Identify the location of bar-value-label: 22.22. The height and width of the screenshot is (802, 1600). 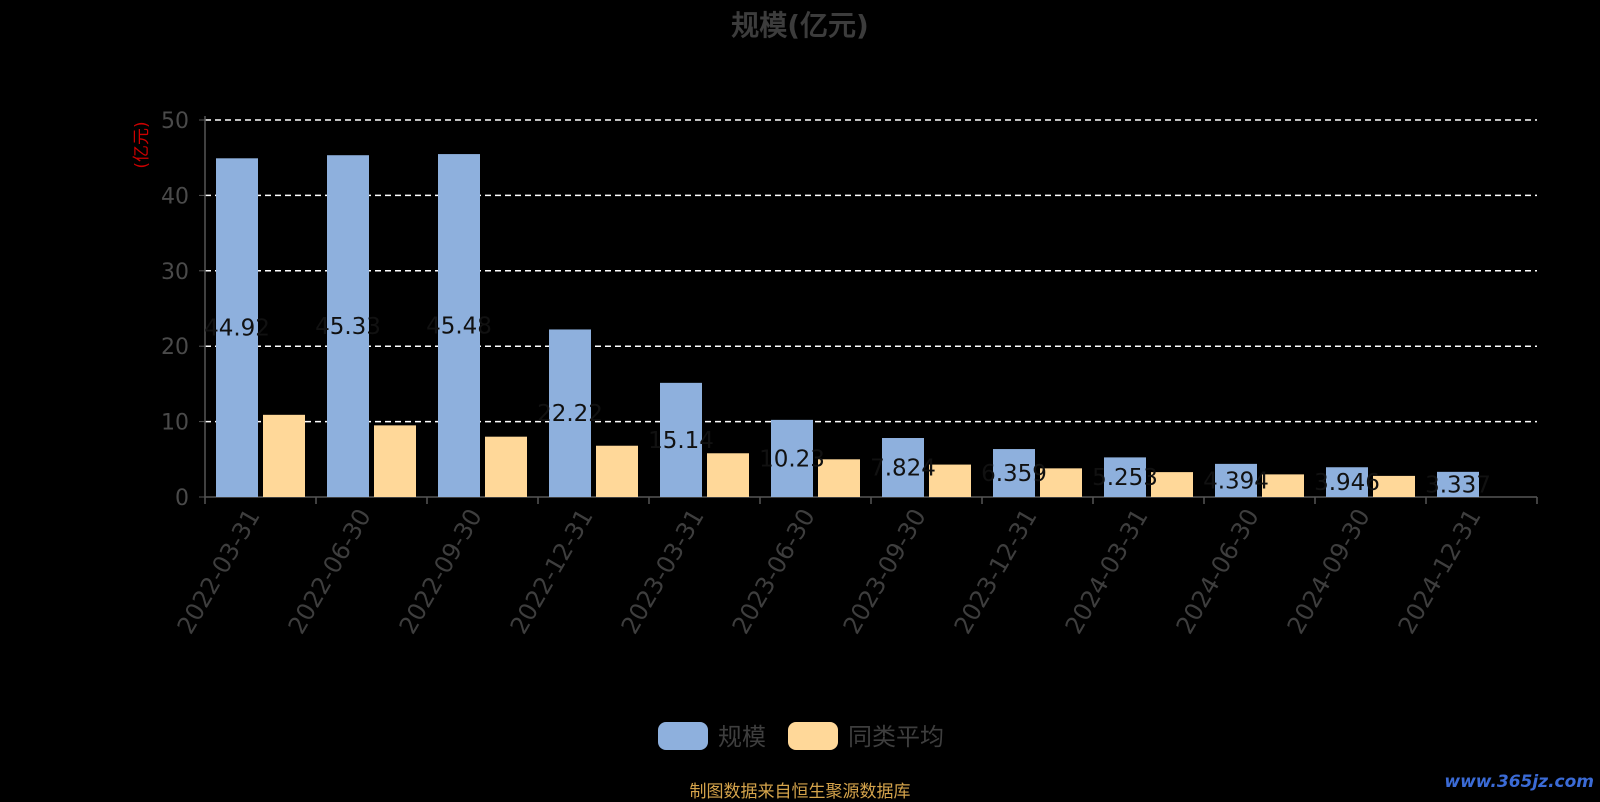
(570, 414).